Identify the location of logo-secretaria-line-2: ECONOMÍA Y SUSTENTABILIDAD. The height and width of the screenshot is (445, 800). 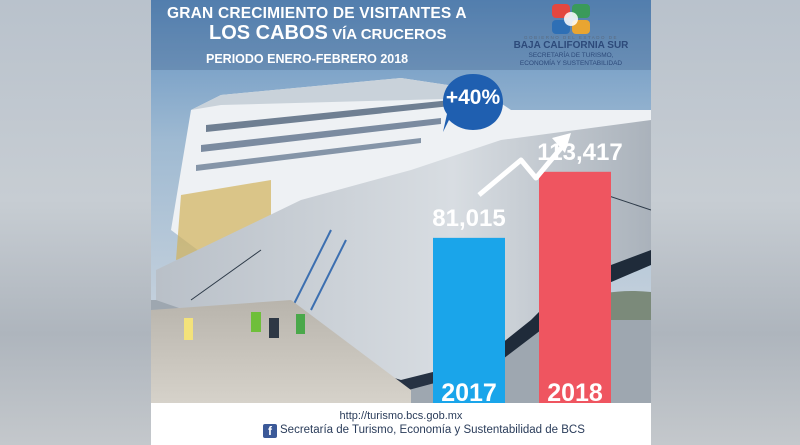
(571, 63).